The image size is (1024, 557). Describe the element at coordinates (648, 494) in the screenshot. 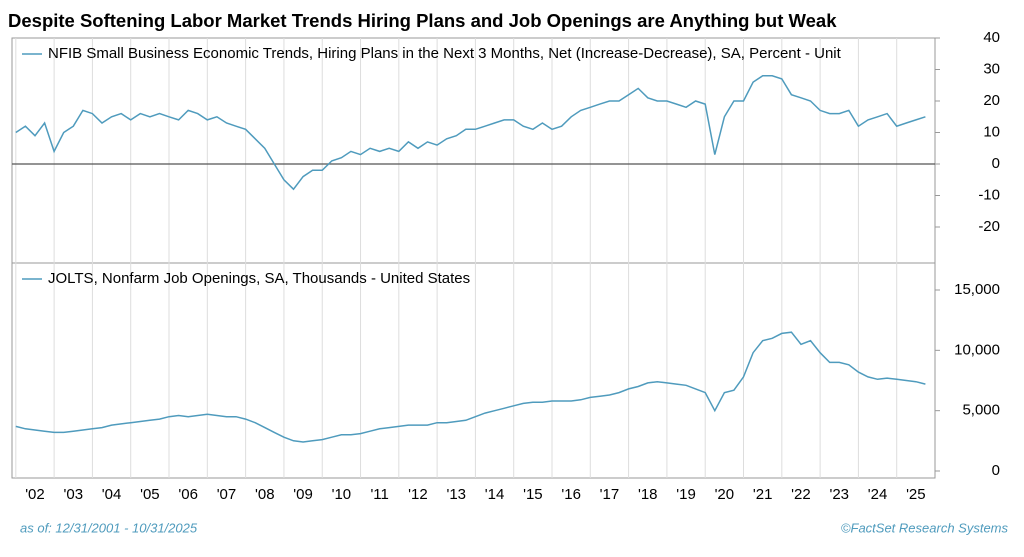

I see `x-tick-label: '18` at that location.